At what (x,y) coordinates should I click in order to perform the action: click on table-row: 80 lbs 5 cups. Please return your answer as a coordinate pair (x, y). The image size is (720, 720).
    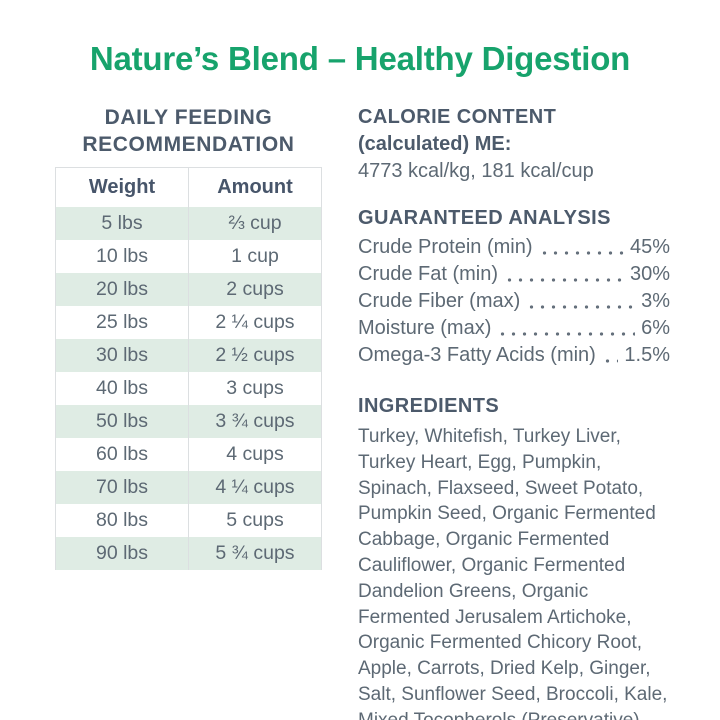
    Looking at the image, I should click on (188, 520).